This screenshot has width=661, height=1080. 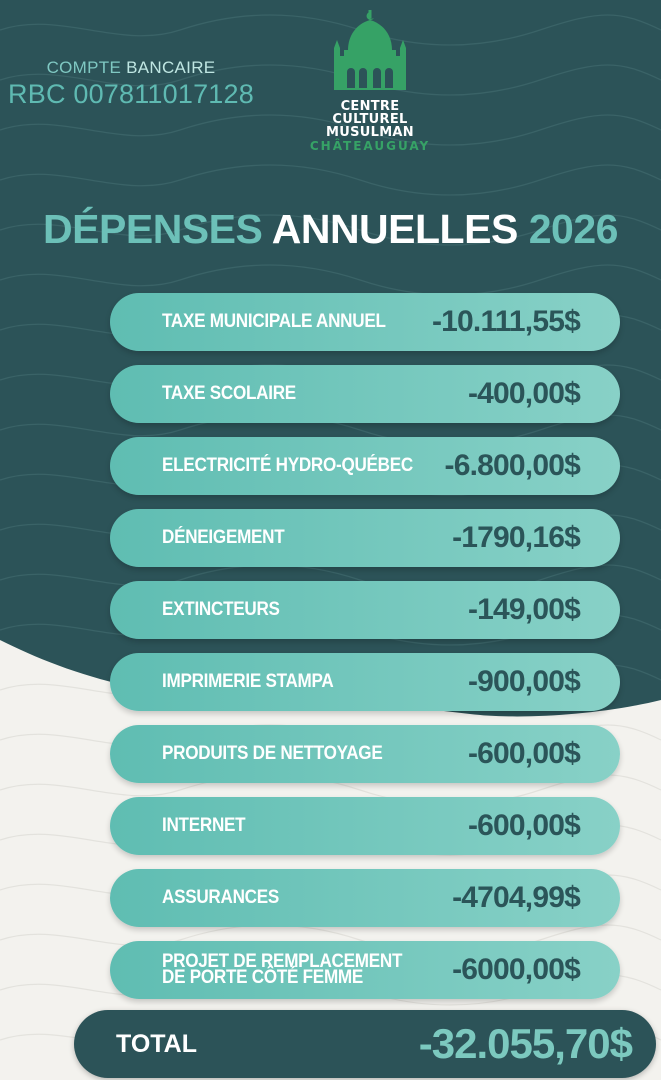 What do you see at coordinates (153, 229) in the screenshot?
I see `title-part-1: DÉPENSES` at bounding box center [153, 229].